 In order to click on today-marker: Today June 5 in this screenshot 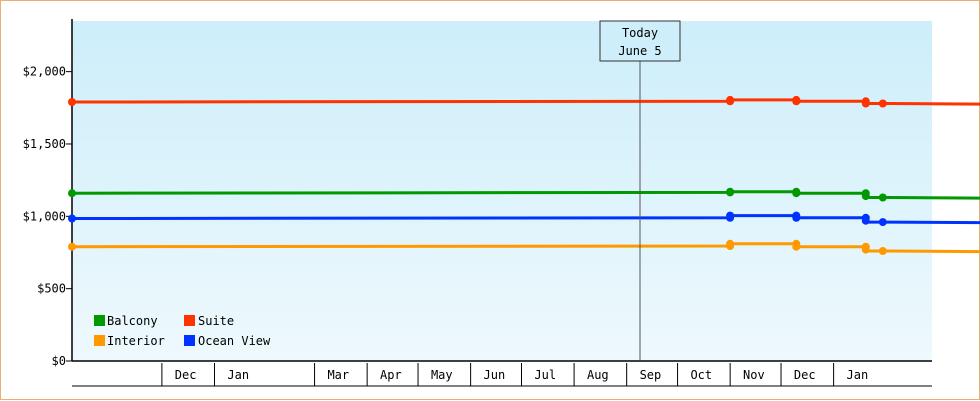, I will do `click(640, 190)`.